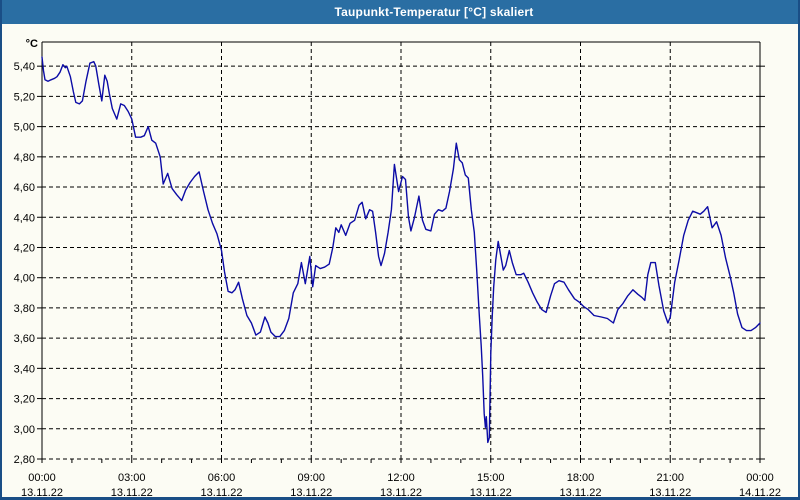 The width and height of the screenshot is (800, 500). Describe the element at coordinates (401, 478) in the screenshot. I see `x-axis-time-label: 12:00` at that location.